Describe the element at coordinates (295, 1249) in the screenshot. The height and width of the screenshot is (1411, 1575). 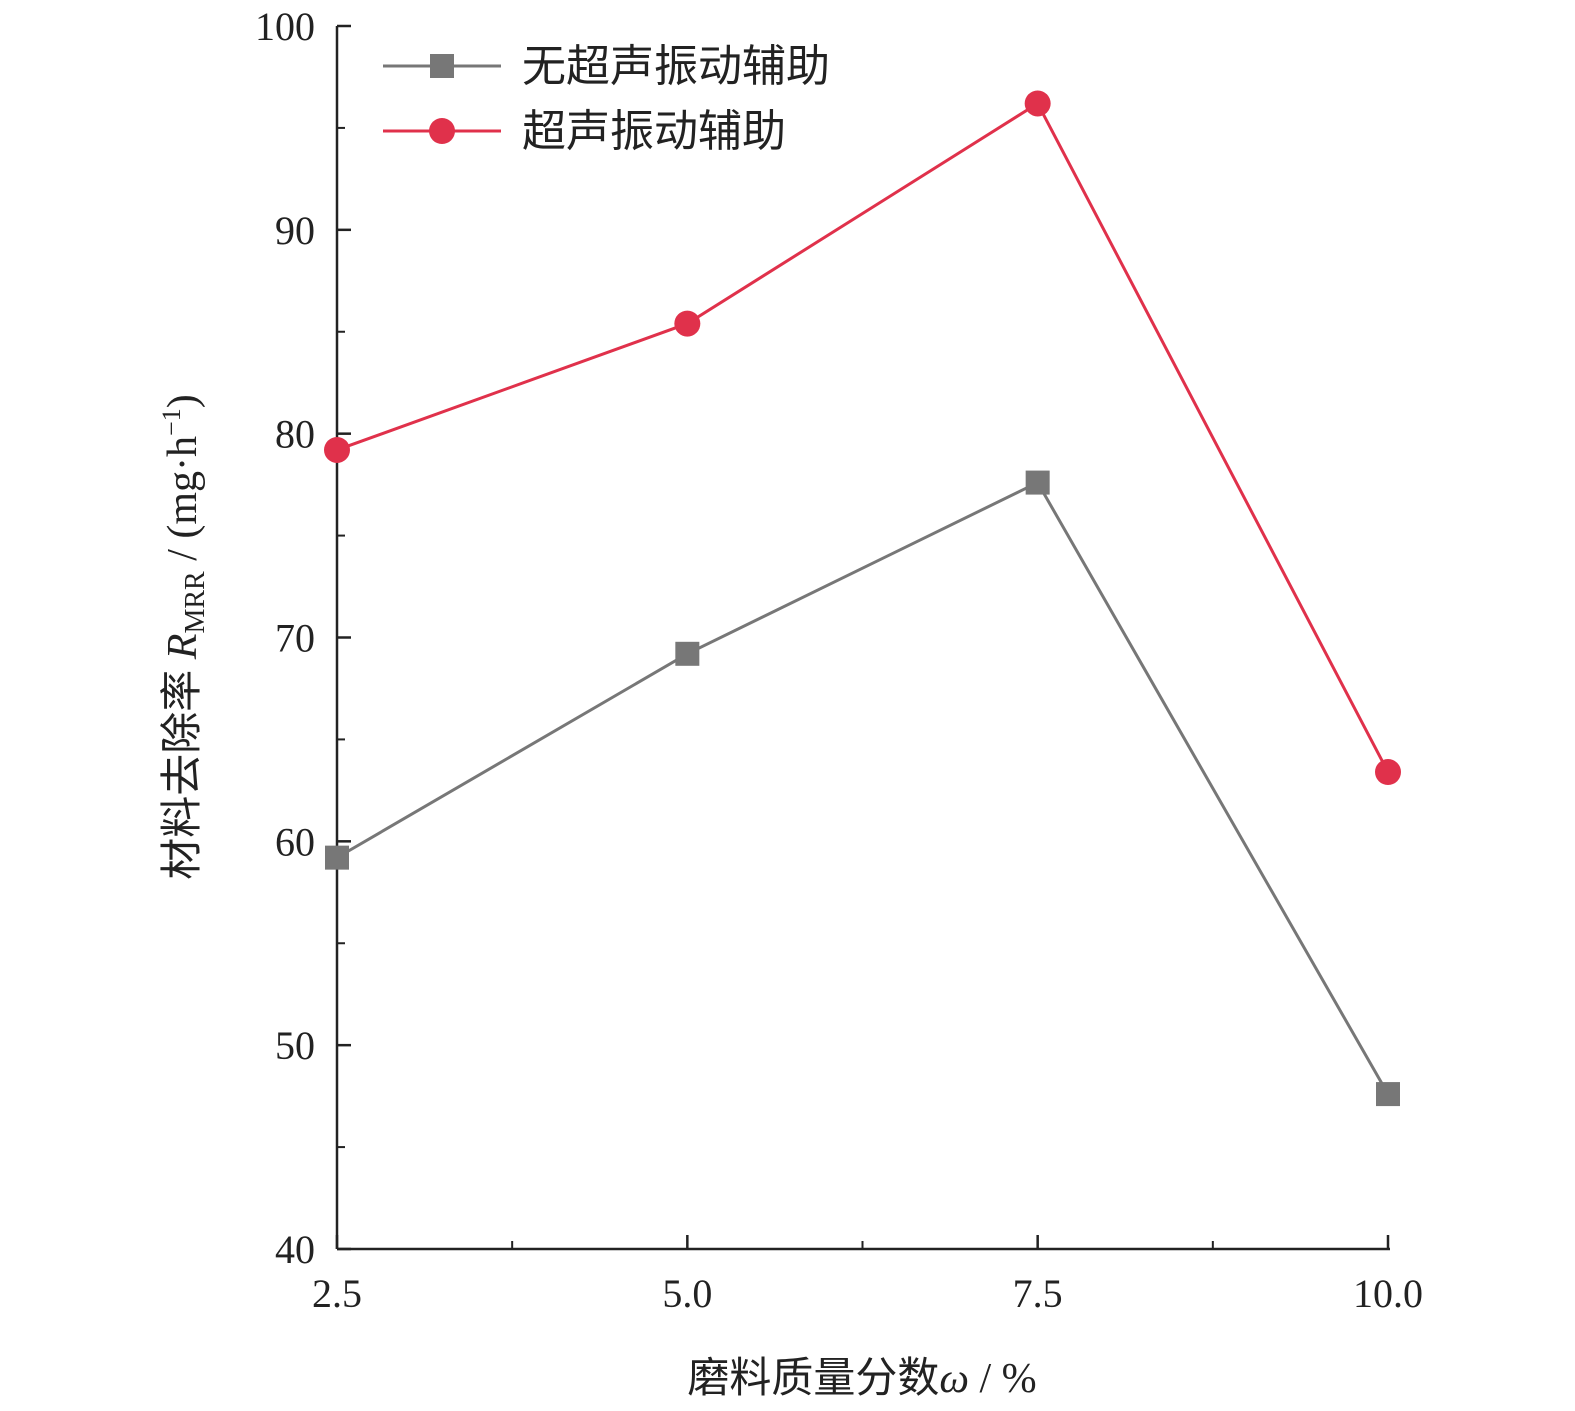
I see `y-tick-label: 40` at that location.